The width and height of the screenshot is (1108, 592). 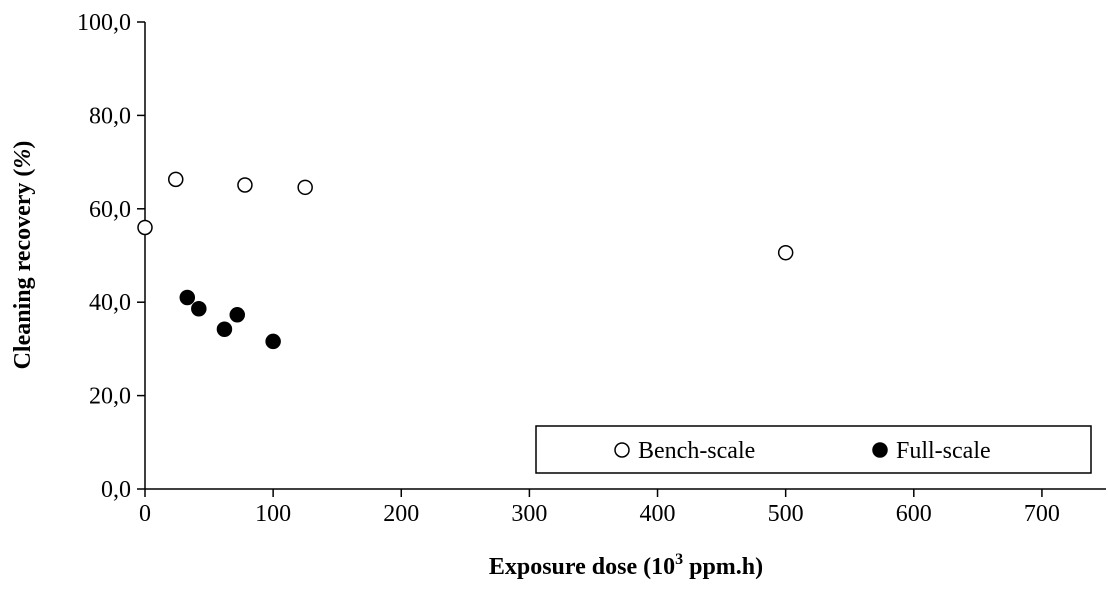 What do you see at coordinates (880, 450) in the screenshot?
I see `legend-full-scale-marker` at bounding box center [880, 450].